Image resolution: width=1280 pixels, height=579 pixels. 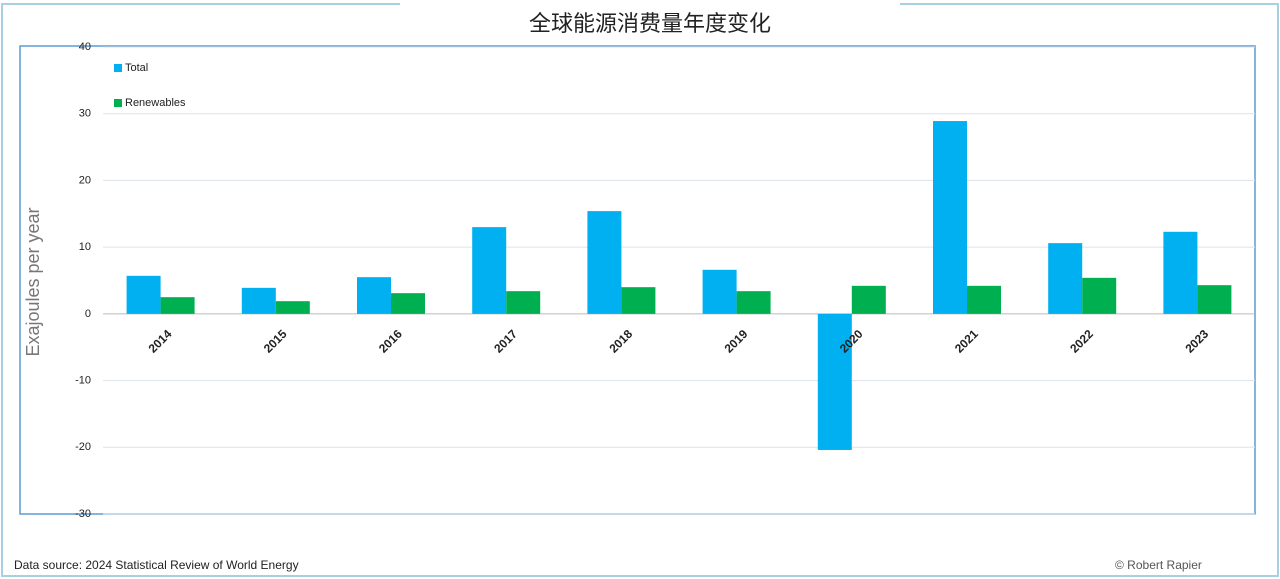 What do you see at coordinates (155, 103) in the screenshot?
I see `legend-label: Renewables` at bounding box center [155, 103].